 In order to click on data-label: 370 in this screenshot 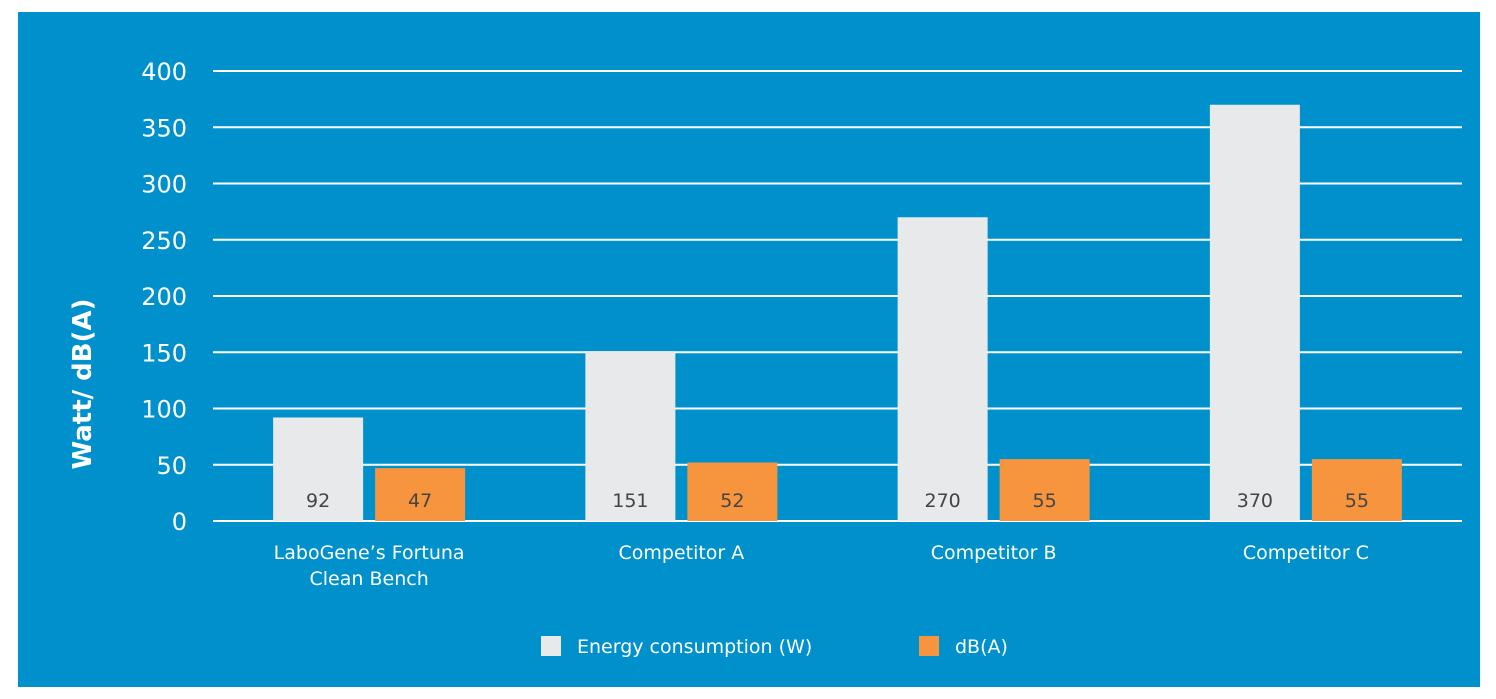, I will do `click(1255, 501)`.